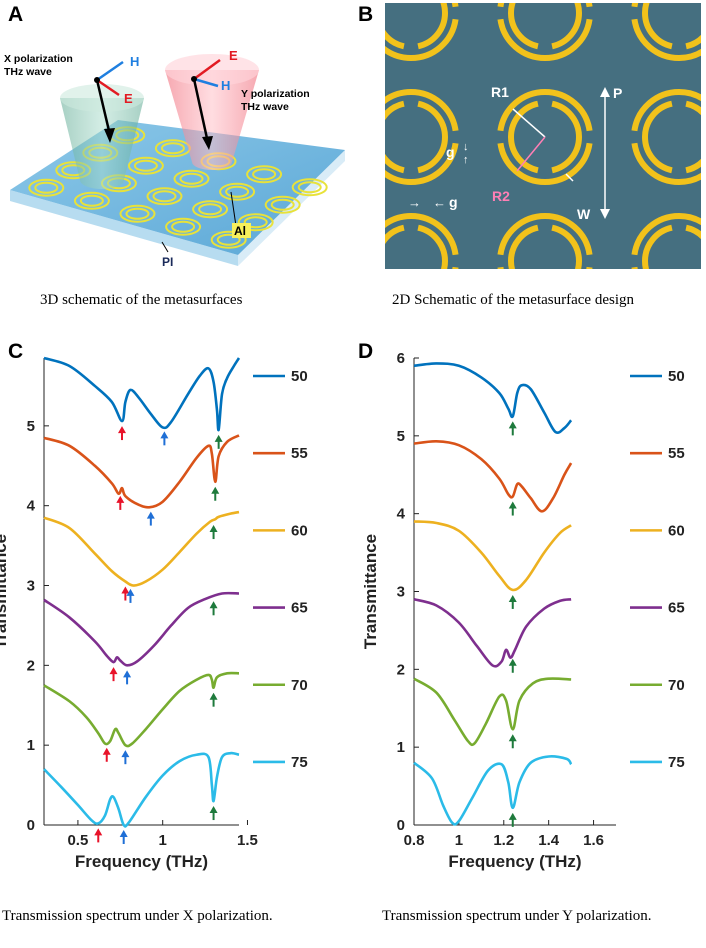  What do you see at coordinates (366, 351) in the screenshot?
I see `panel-d-letter: D` at bounding box center [366, 351].